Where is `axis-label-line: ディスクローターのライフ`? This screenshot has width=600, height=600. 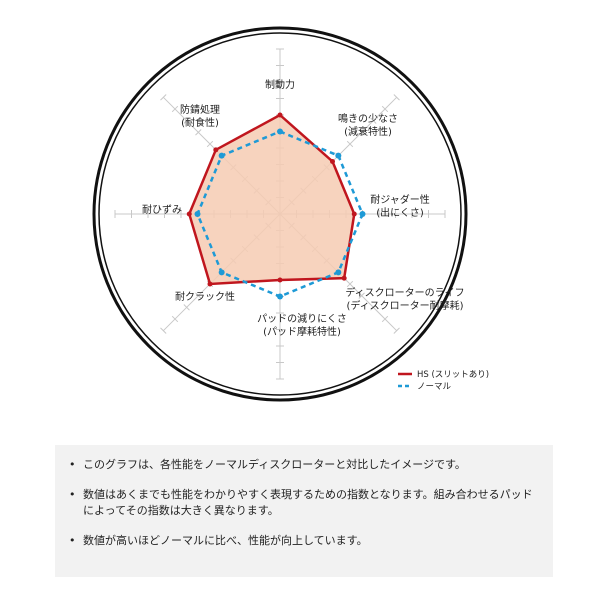 axis-label-line: ディスクローターのライフ is located at coordinates (404, 292).